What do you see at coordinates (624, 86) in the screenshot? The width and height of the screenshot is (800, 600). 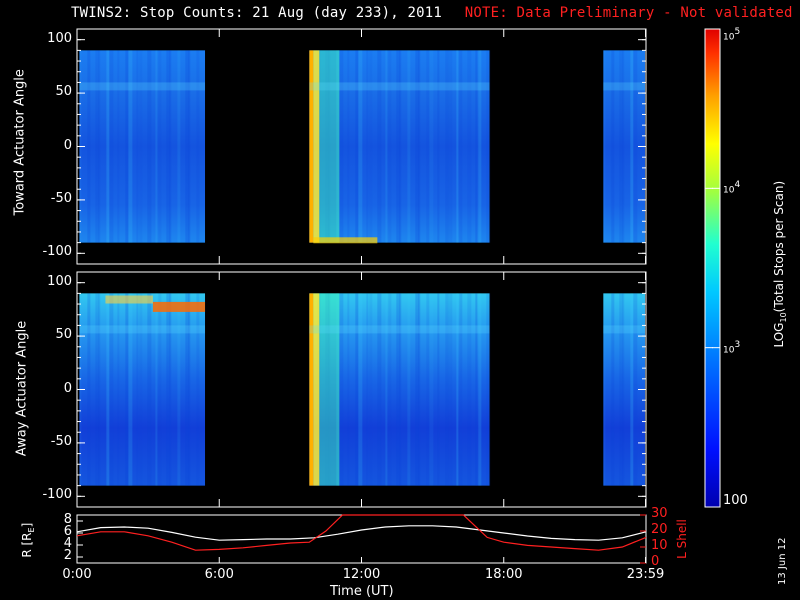 I see `toward-band` at bounding box center [624, 86].